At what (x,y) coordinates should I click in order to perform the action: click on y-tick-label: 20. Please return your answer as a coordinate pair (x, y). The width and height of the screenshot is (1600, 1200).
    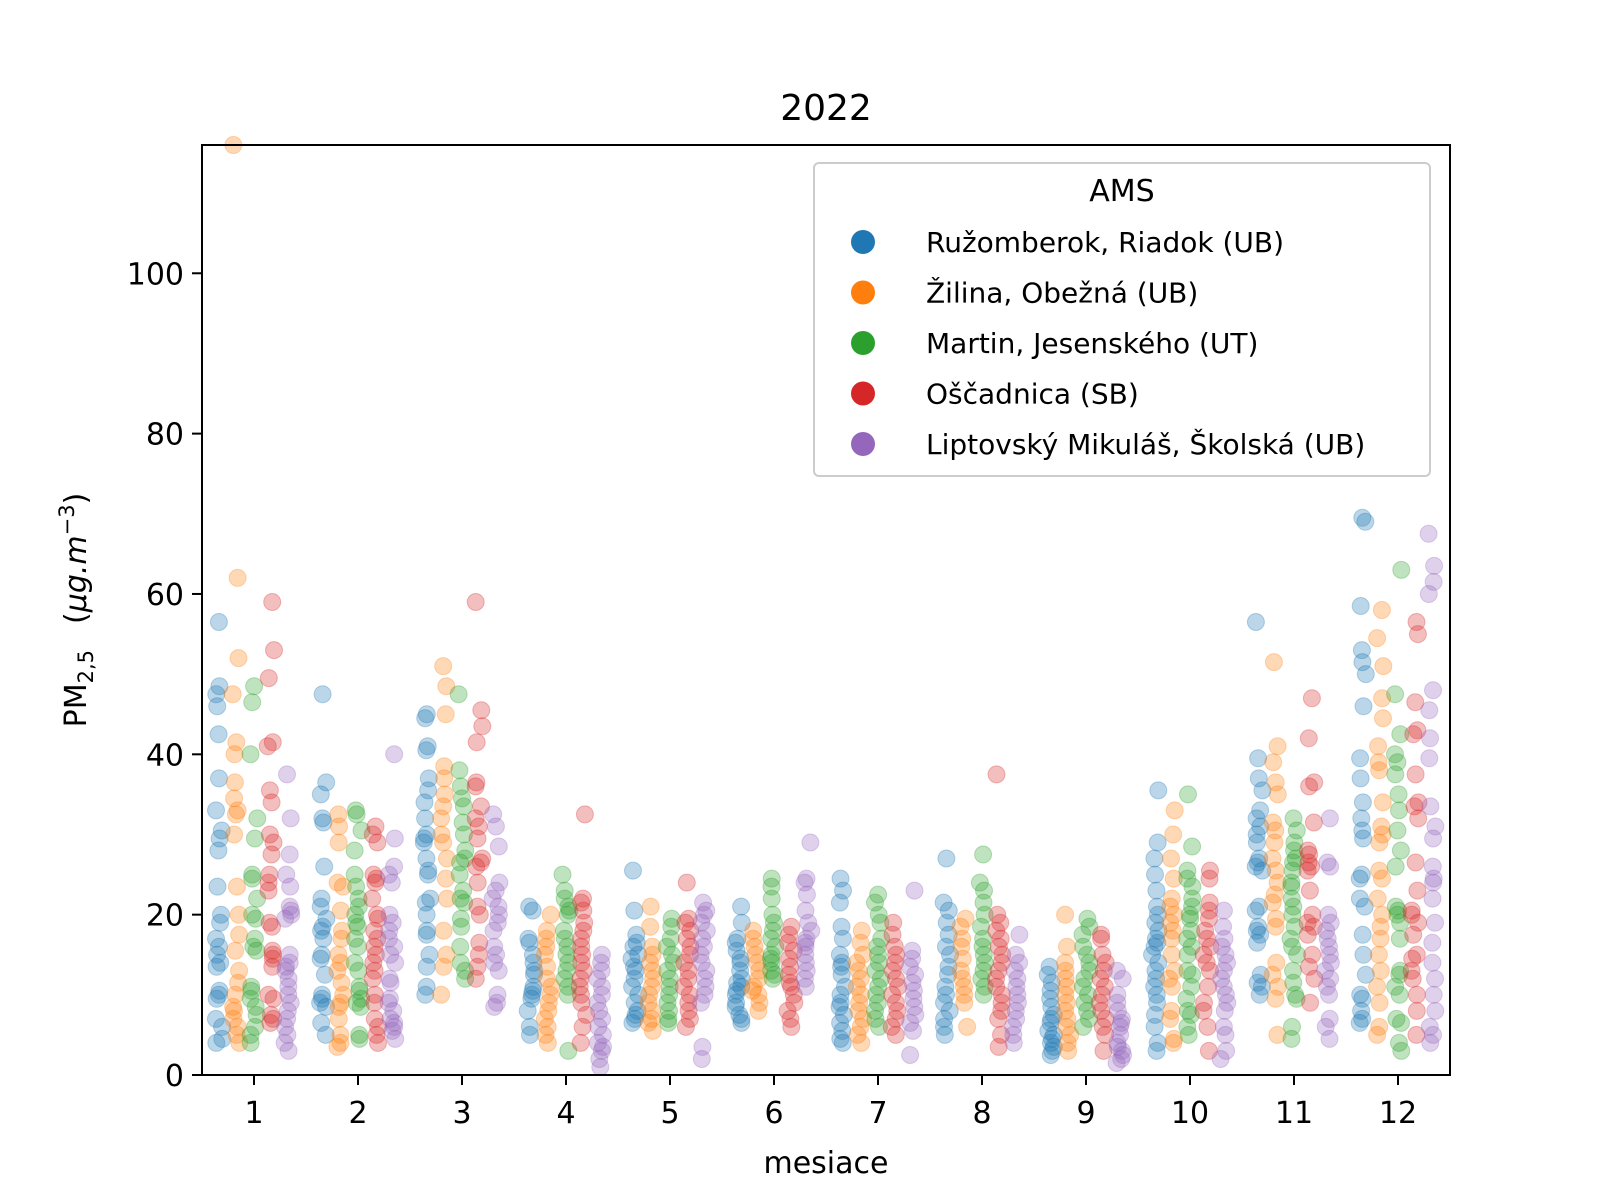
    Looking at the image, I should click on (165, 916).